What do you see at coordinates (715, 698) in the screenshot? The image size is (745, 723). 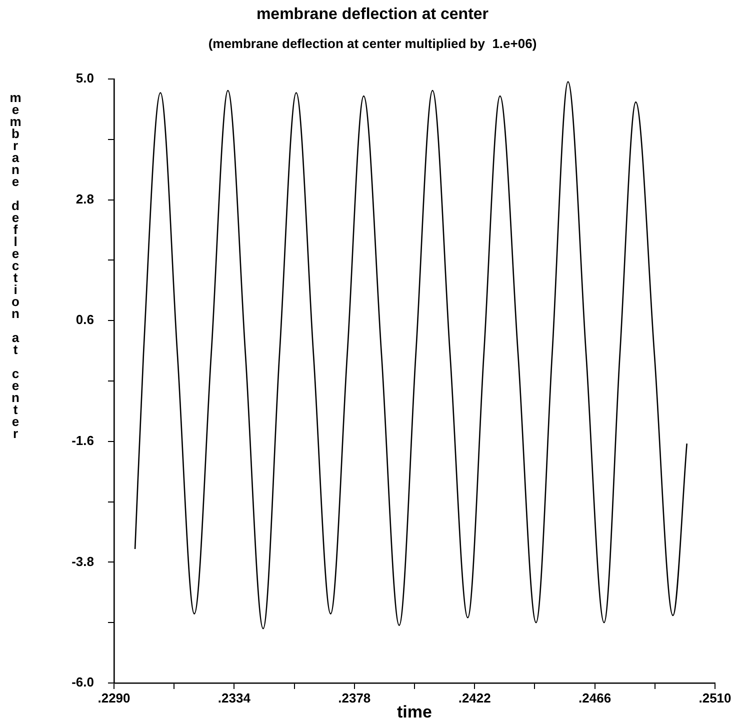 I see `x-tick-label: .2510` at bounding box center [715, 698].